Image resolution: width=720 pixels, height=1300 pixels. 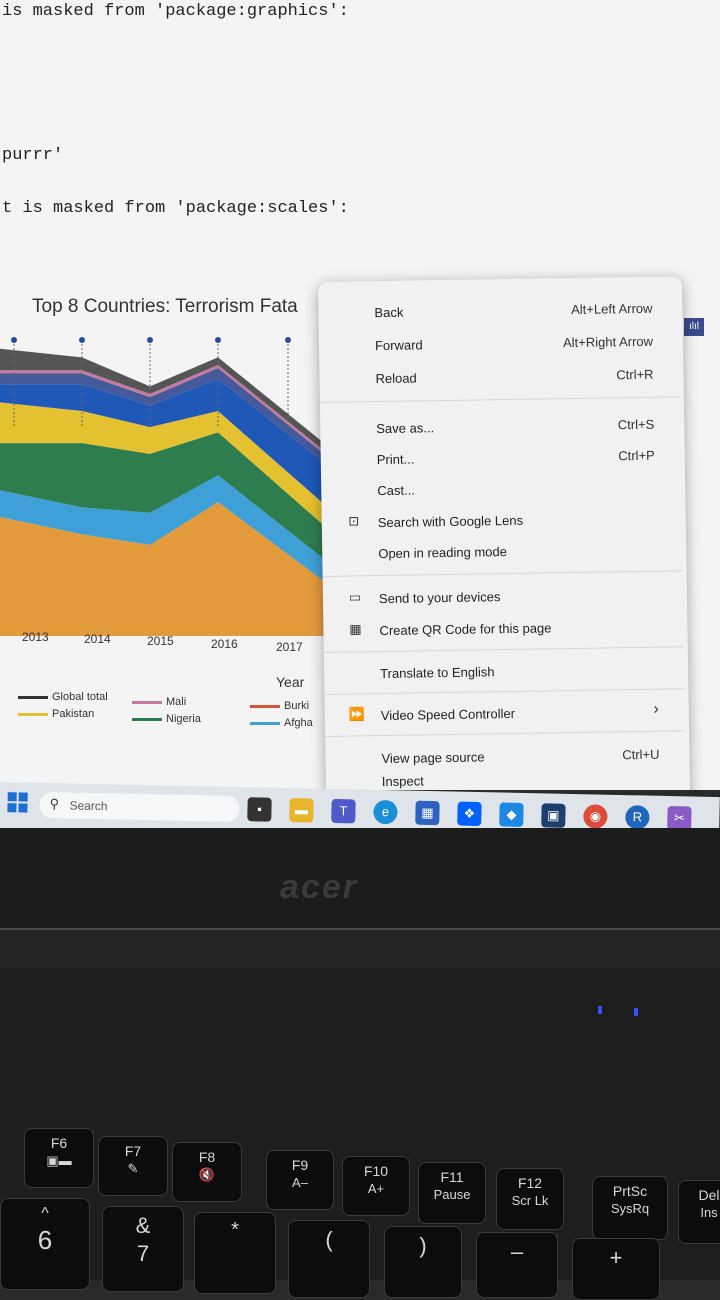 What do you see at coordinates (175, 11) in the screenshot?
I see `console-line: is masked from 'package:graphics':` at bounding box center [175, 11].